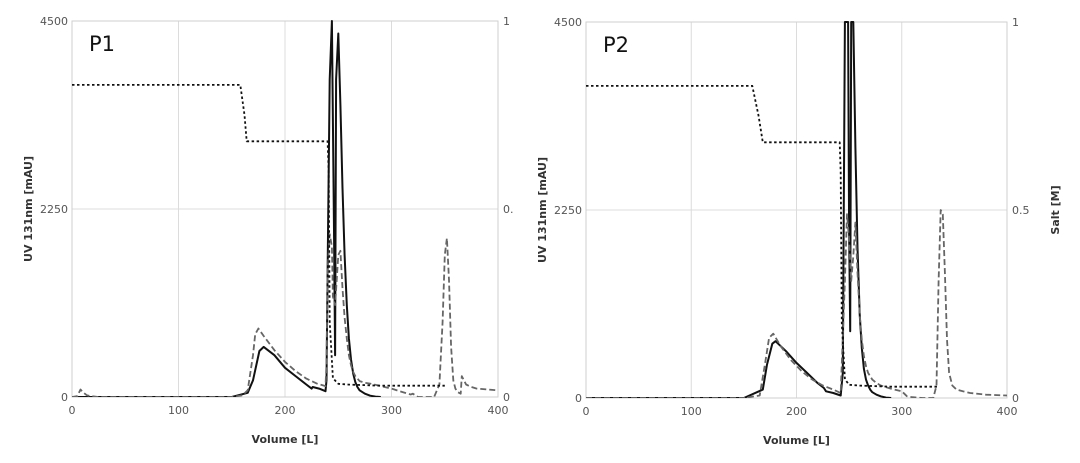 This screenshot has width=1080, height=463. What do you see at coordinates (1021, 210) in the screenshot?
I see `y2-tick-label: 0.5` at bounding box center [1021, 210].